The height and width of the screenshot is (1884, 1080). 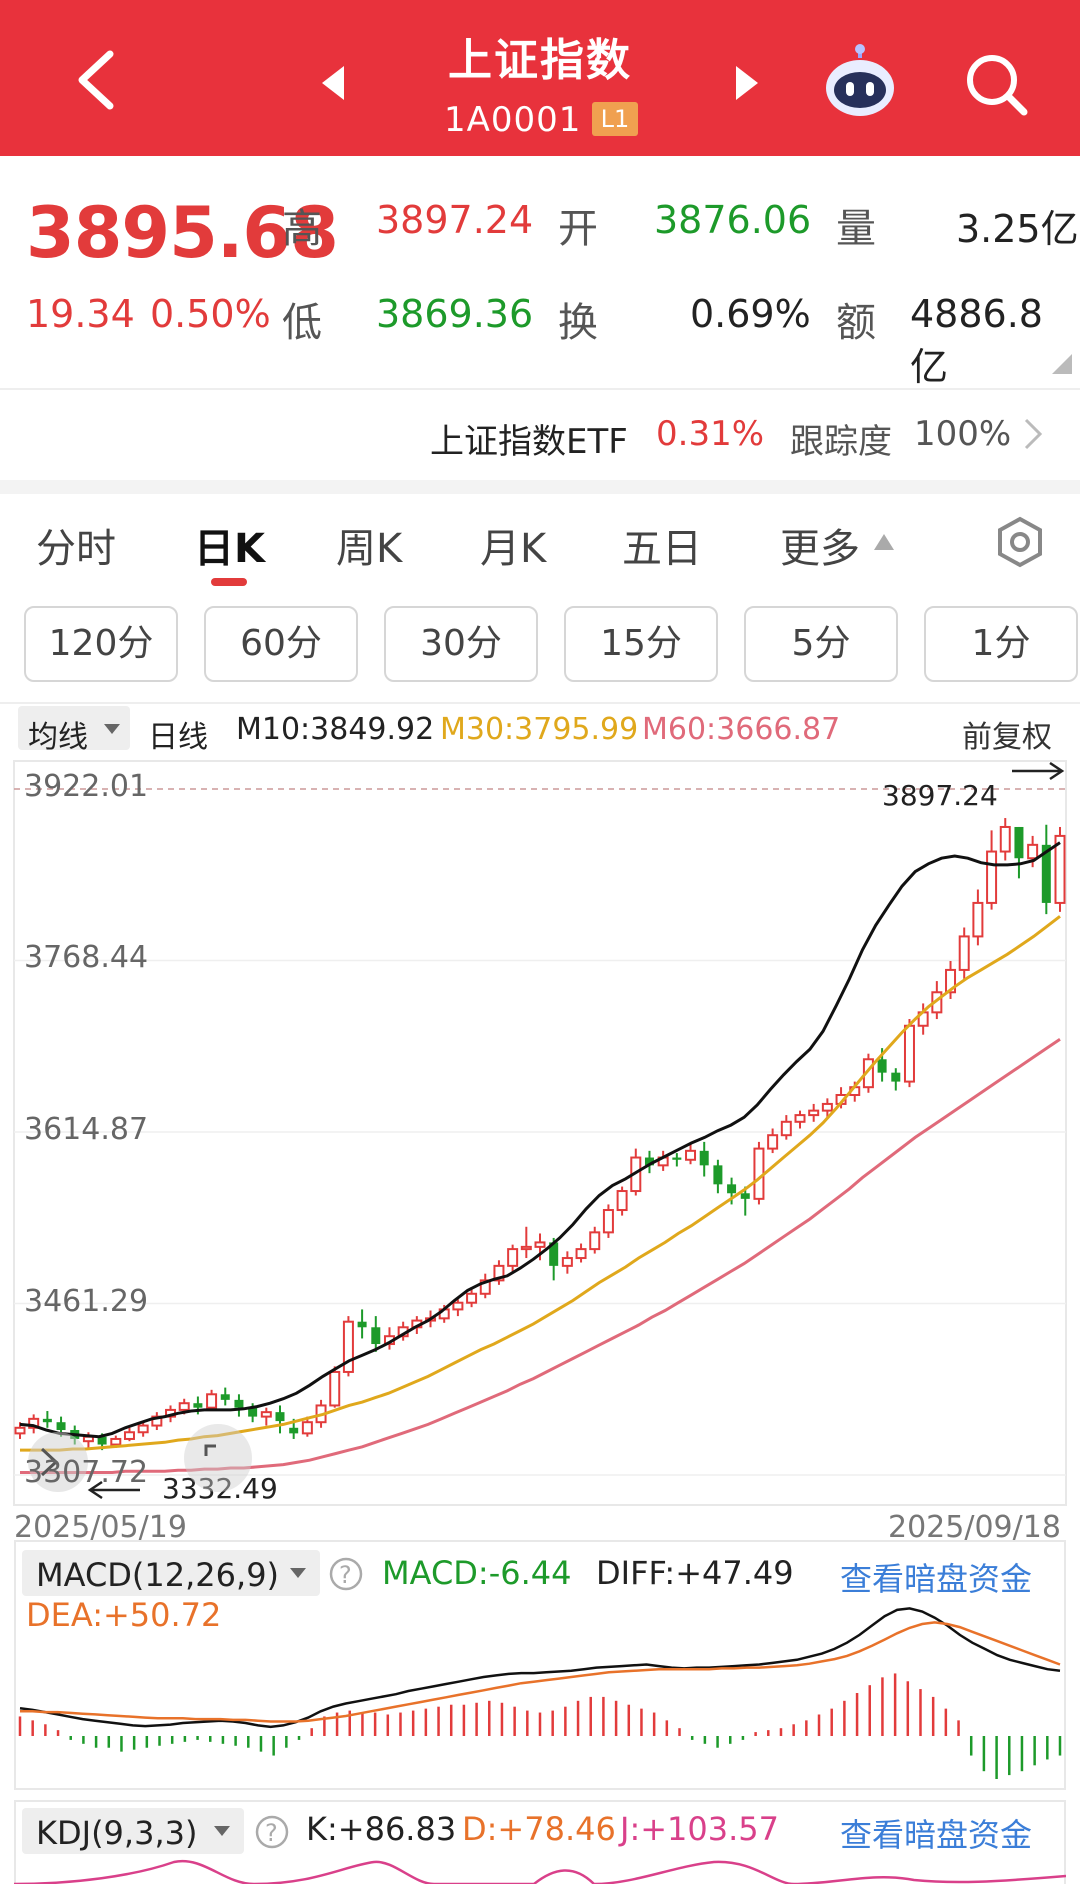 I want to click on y-axis-label: 3461.29, so click(x=86, y=1301).